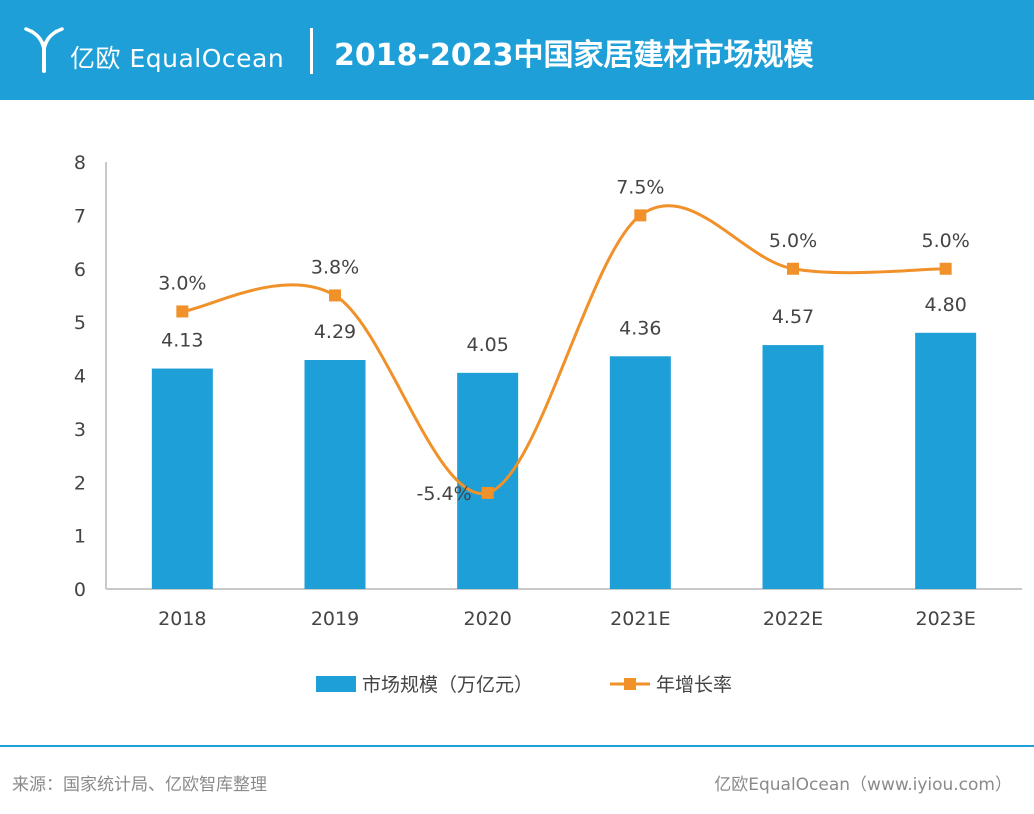  Describe the element at coordinates (177, 58) in the screenshot. I see `logo-text: 亿欧 EqualOcean` at that location.